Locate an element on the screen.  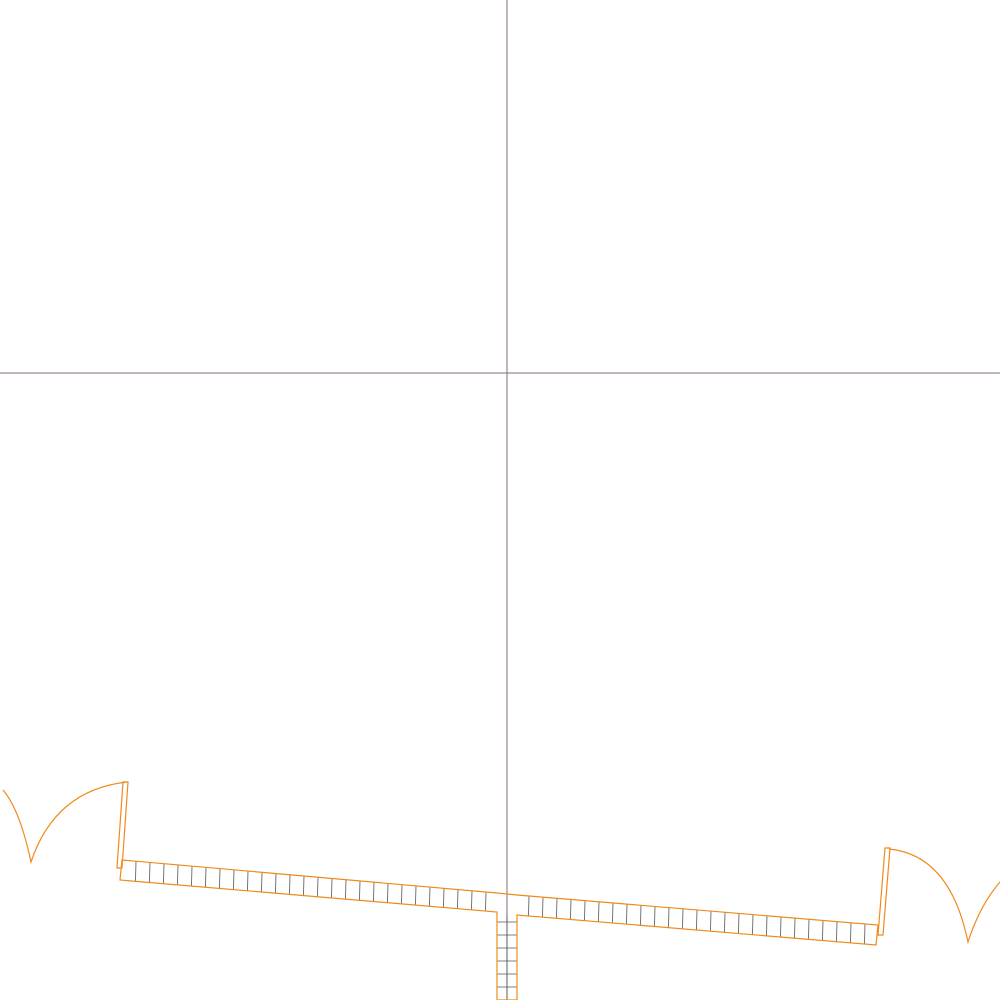
right-wall-hatching is located at coordinates (697, 920).